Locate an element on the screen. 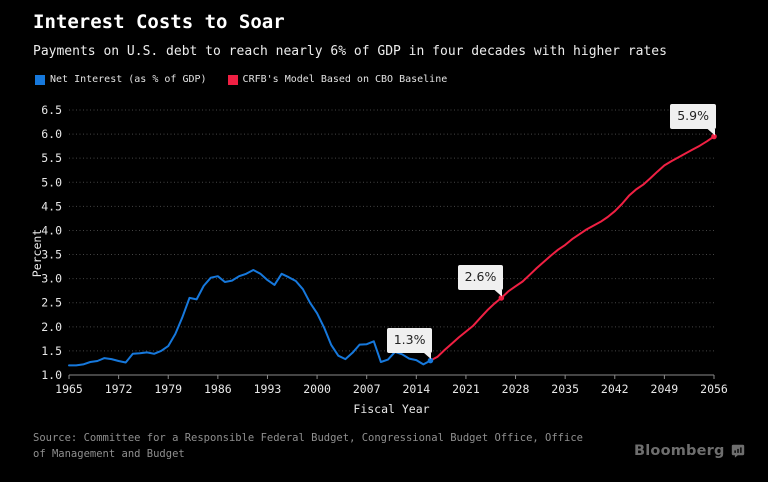 Image resolution: width=768 pixels, height=482 pixels. legend-swatch-blue-icon is located at coordinates (40, 79).